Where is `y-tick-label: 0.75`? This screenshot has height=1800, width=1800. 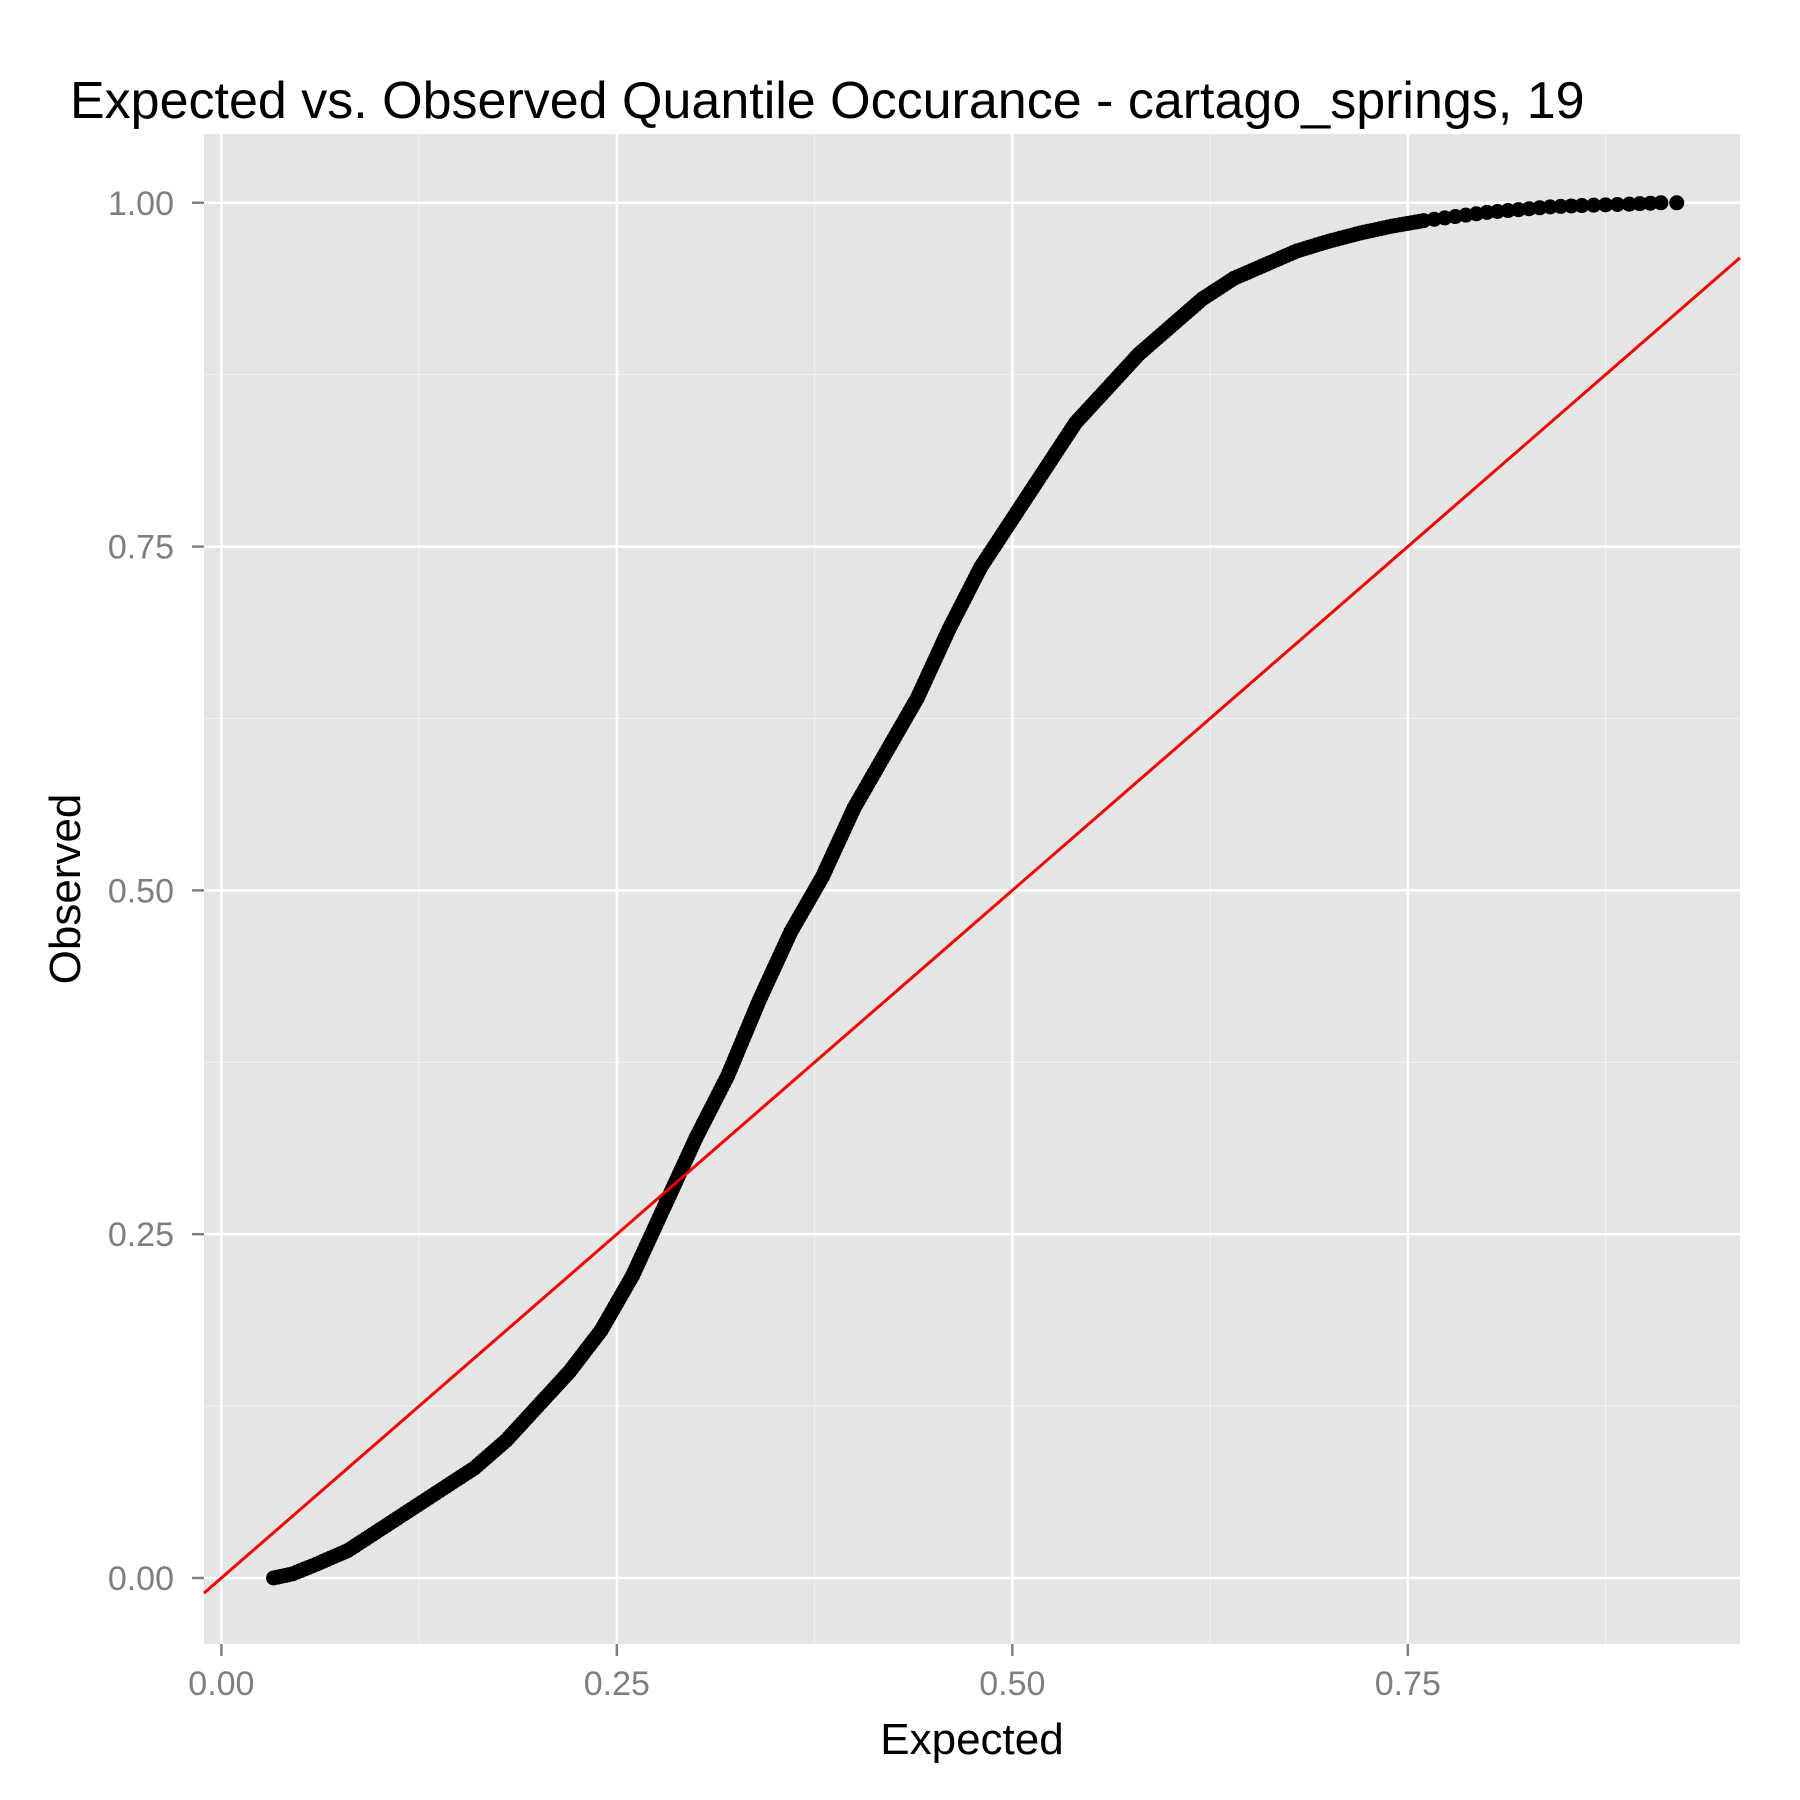 y-tick-label: 0.75 is located at coordinates (141, 548).